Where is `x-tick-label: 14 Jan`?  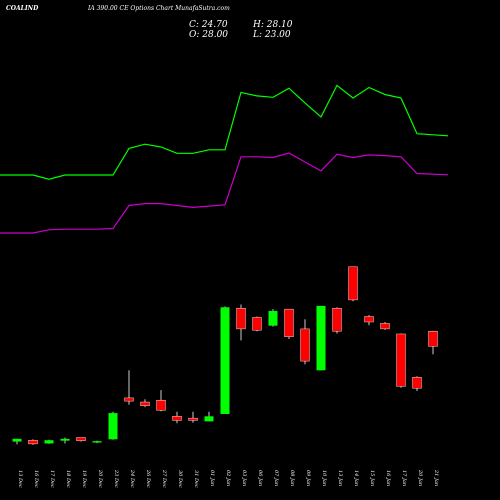 x-tick-label: 14 Jan is located at coordinates (356, 478).